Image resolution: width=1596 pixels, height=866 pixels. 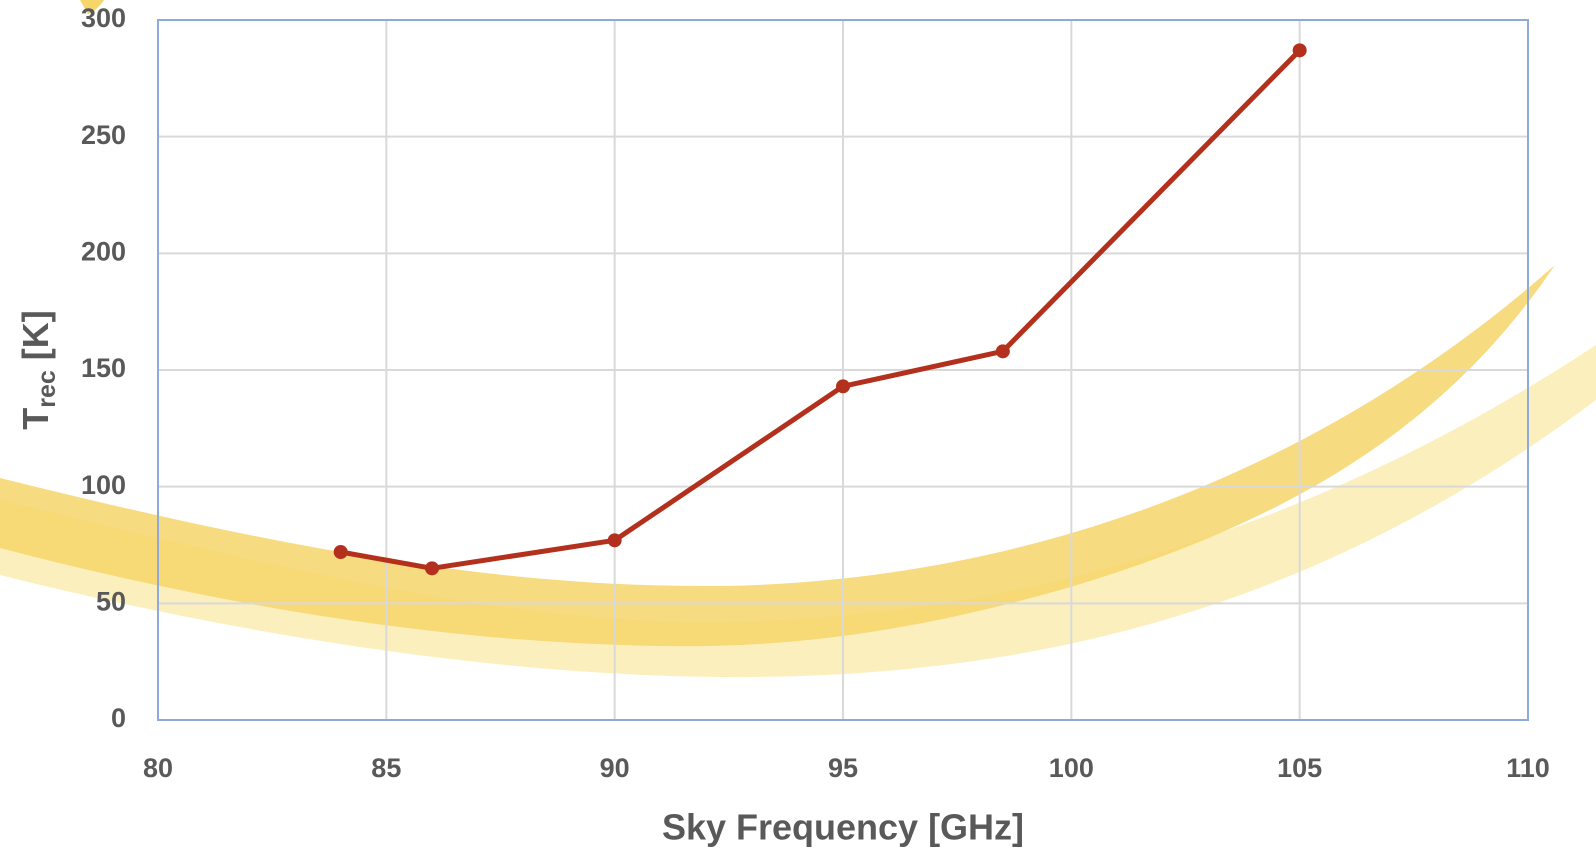 What do you see at coordinates (843, 768) in the screenshot?
I see `x-tick-label: 95` at bounding box center [843, 768].